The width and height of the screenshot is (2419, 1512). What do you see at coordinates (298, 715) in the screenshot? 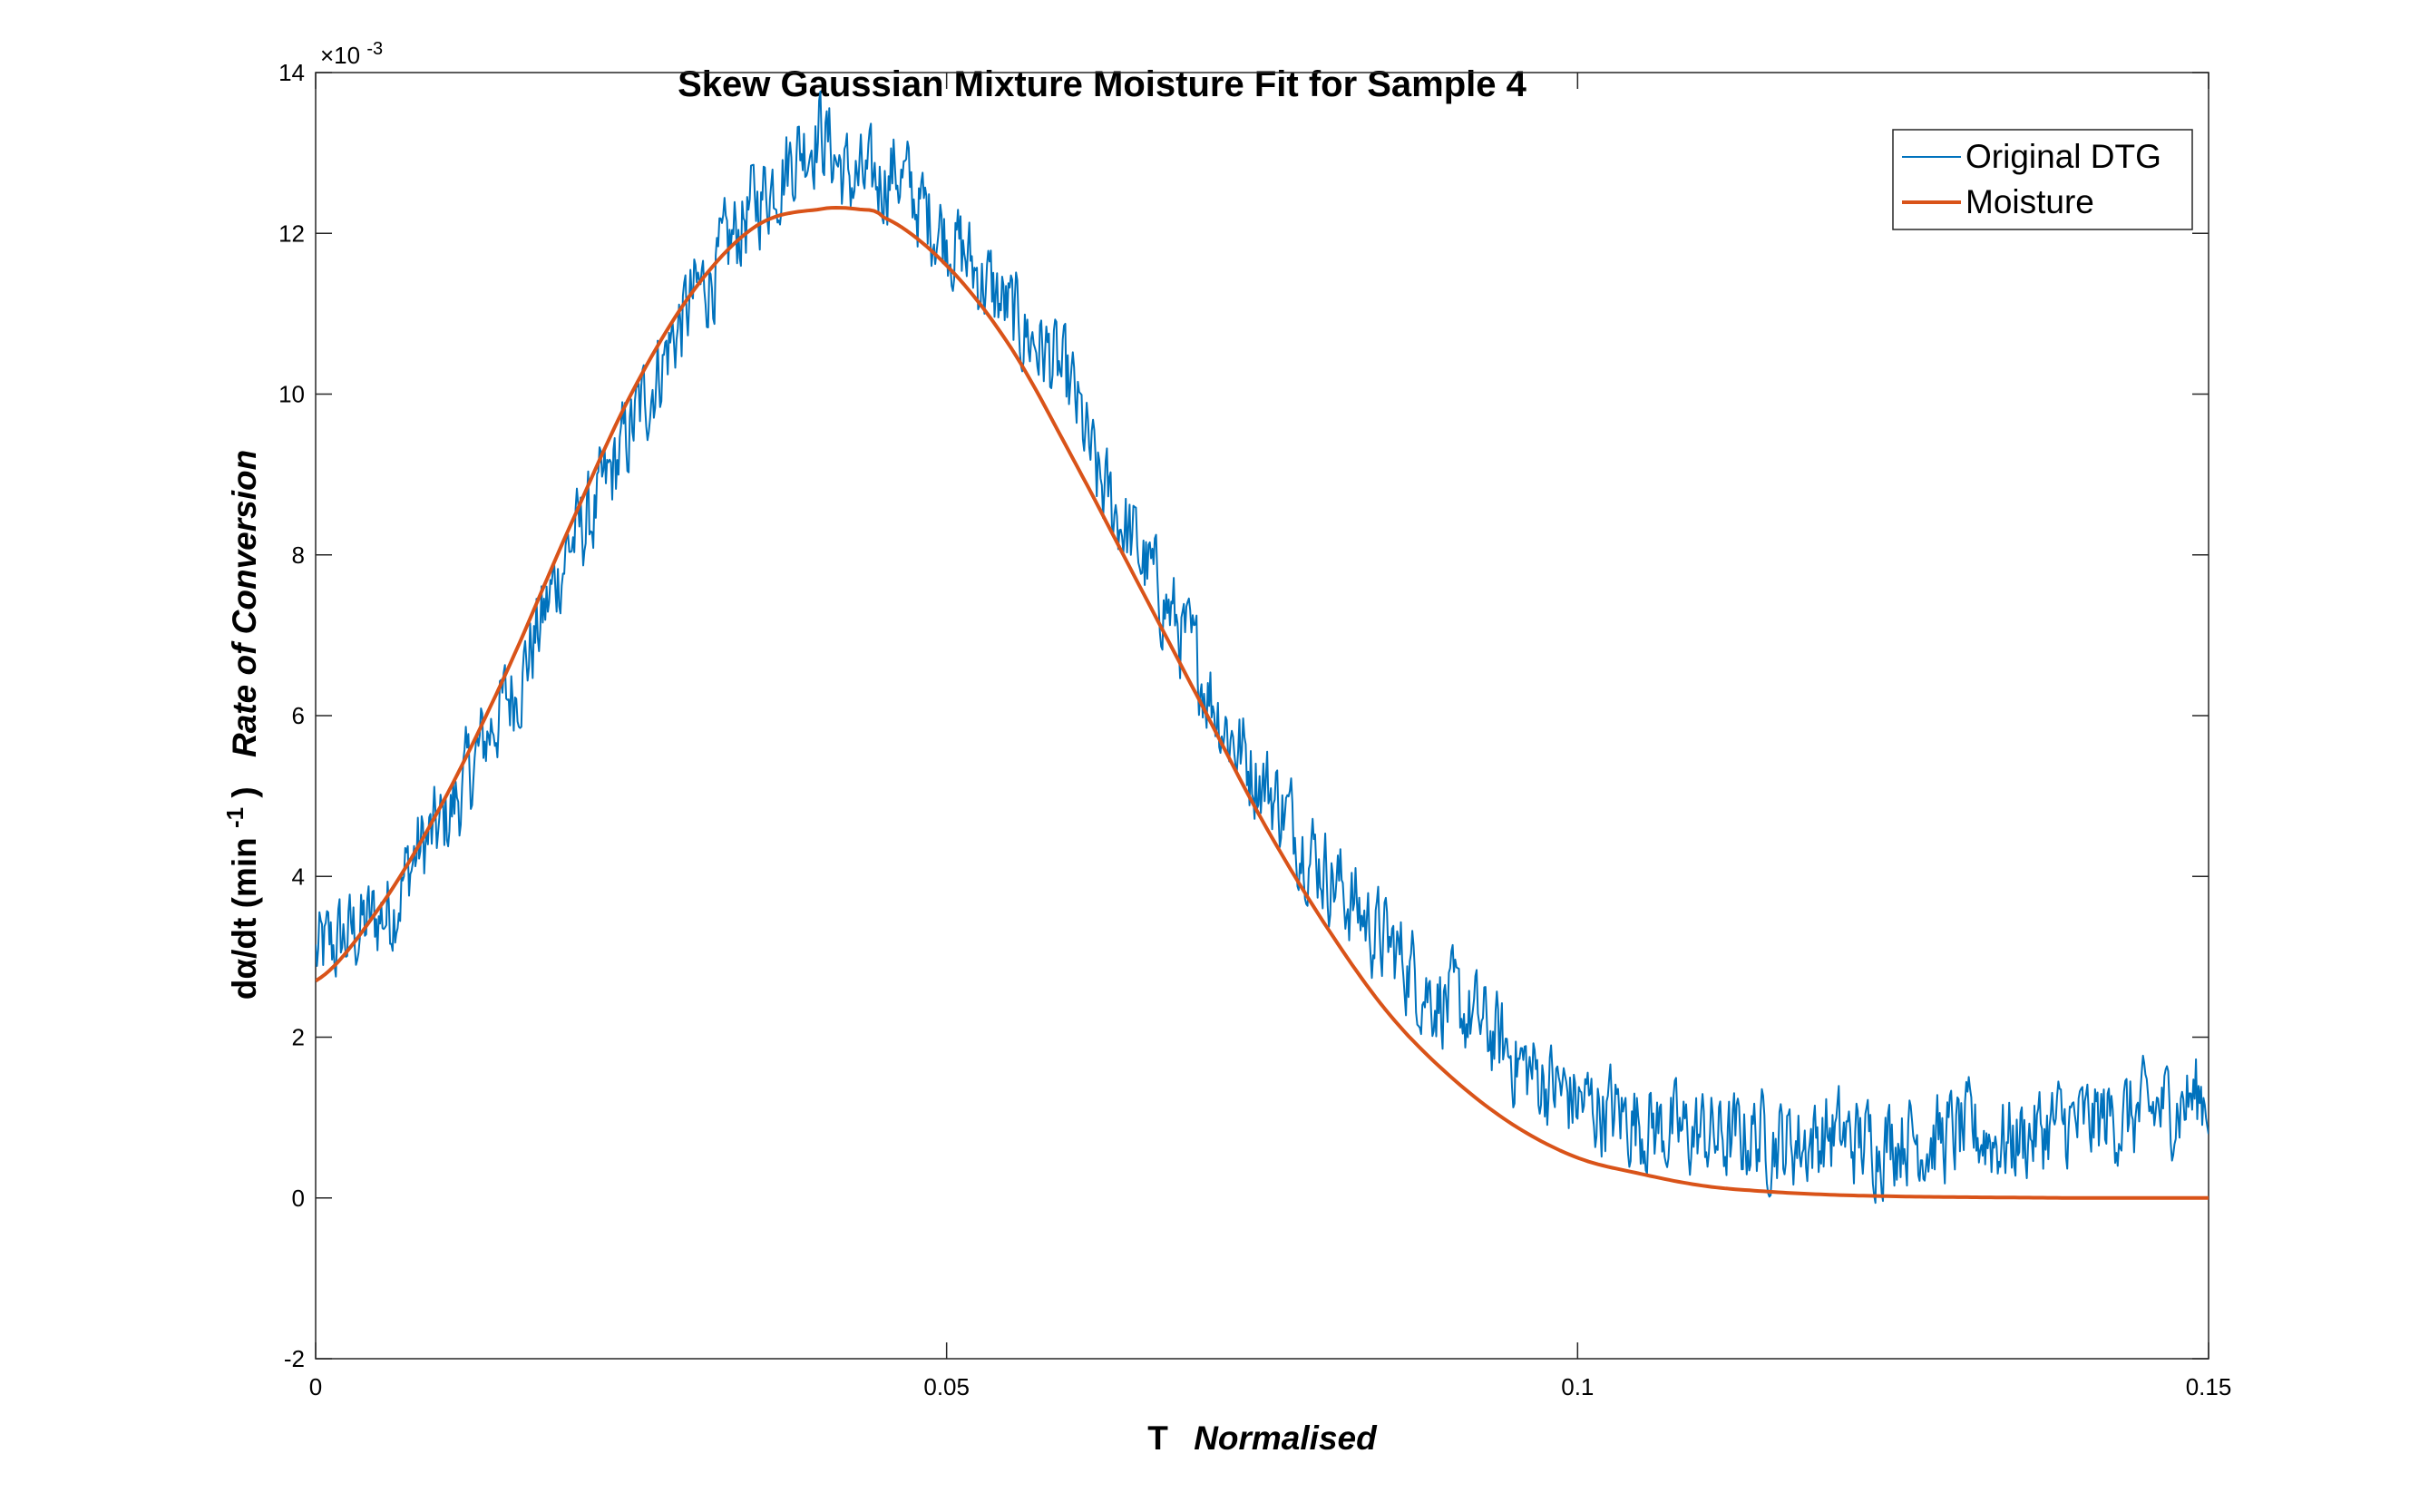
I see `y-tick-label: 6` at bounding box center [298, 715].